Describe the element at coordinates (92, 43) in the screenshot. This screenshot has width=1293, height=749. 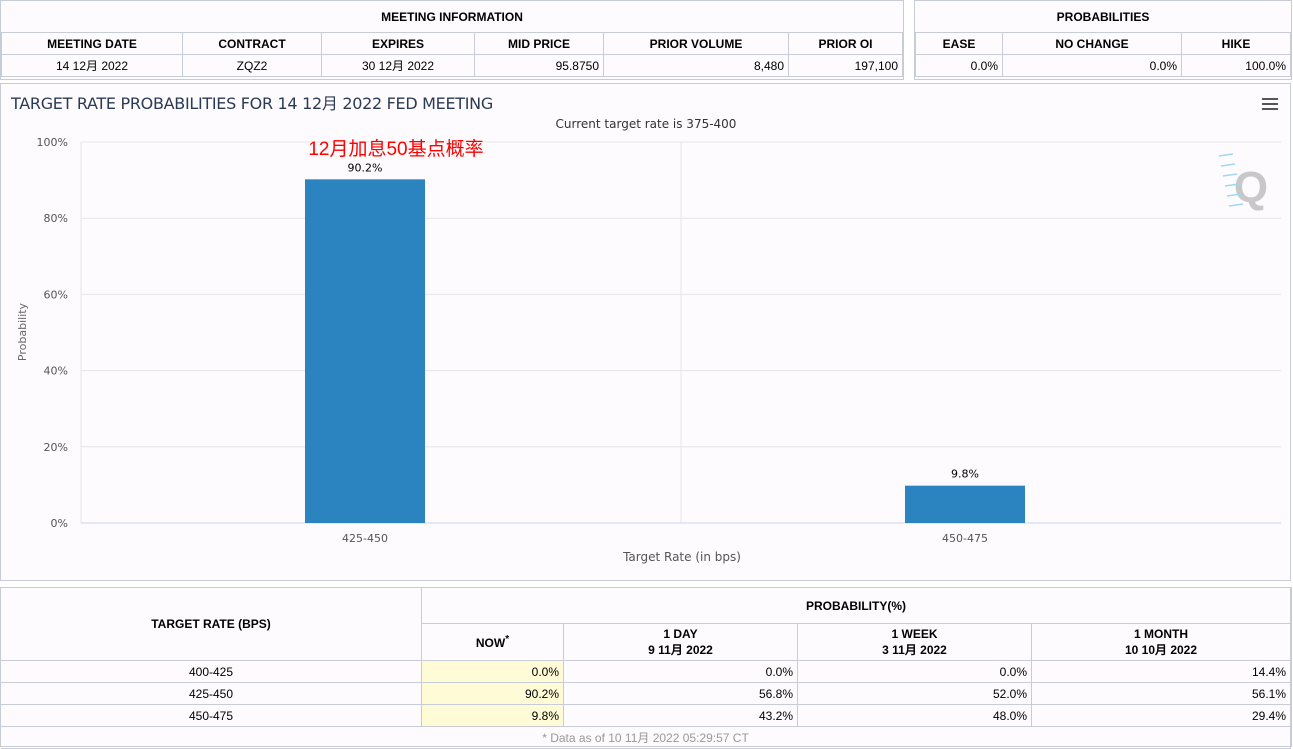
I see `col-meeting-date: MEETING DATE` at that location.